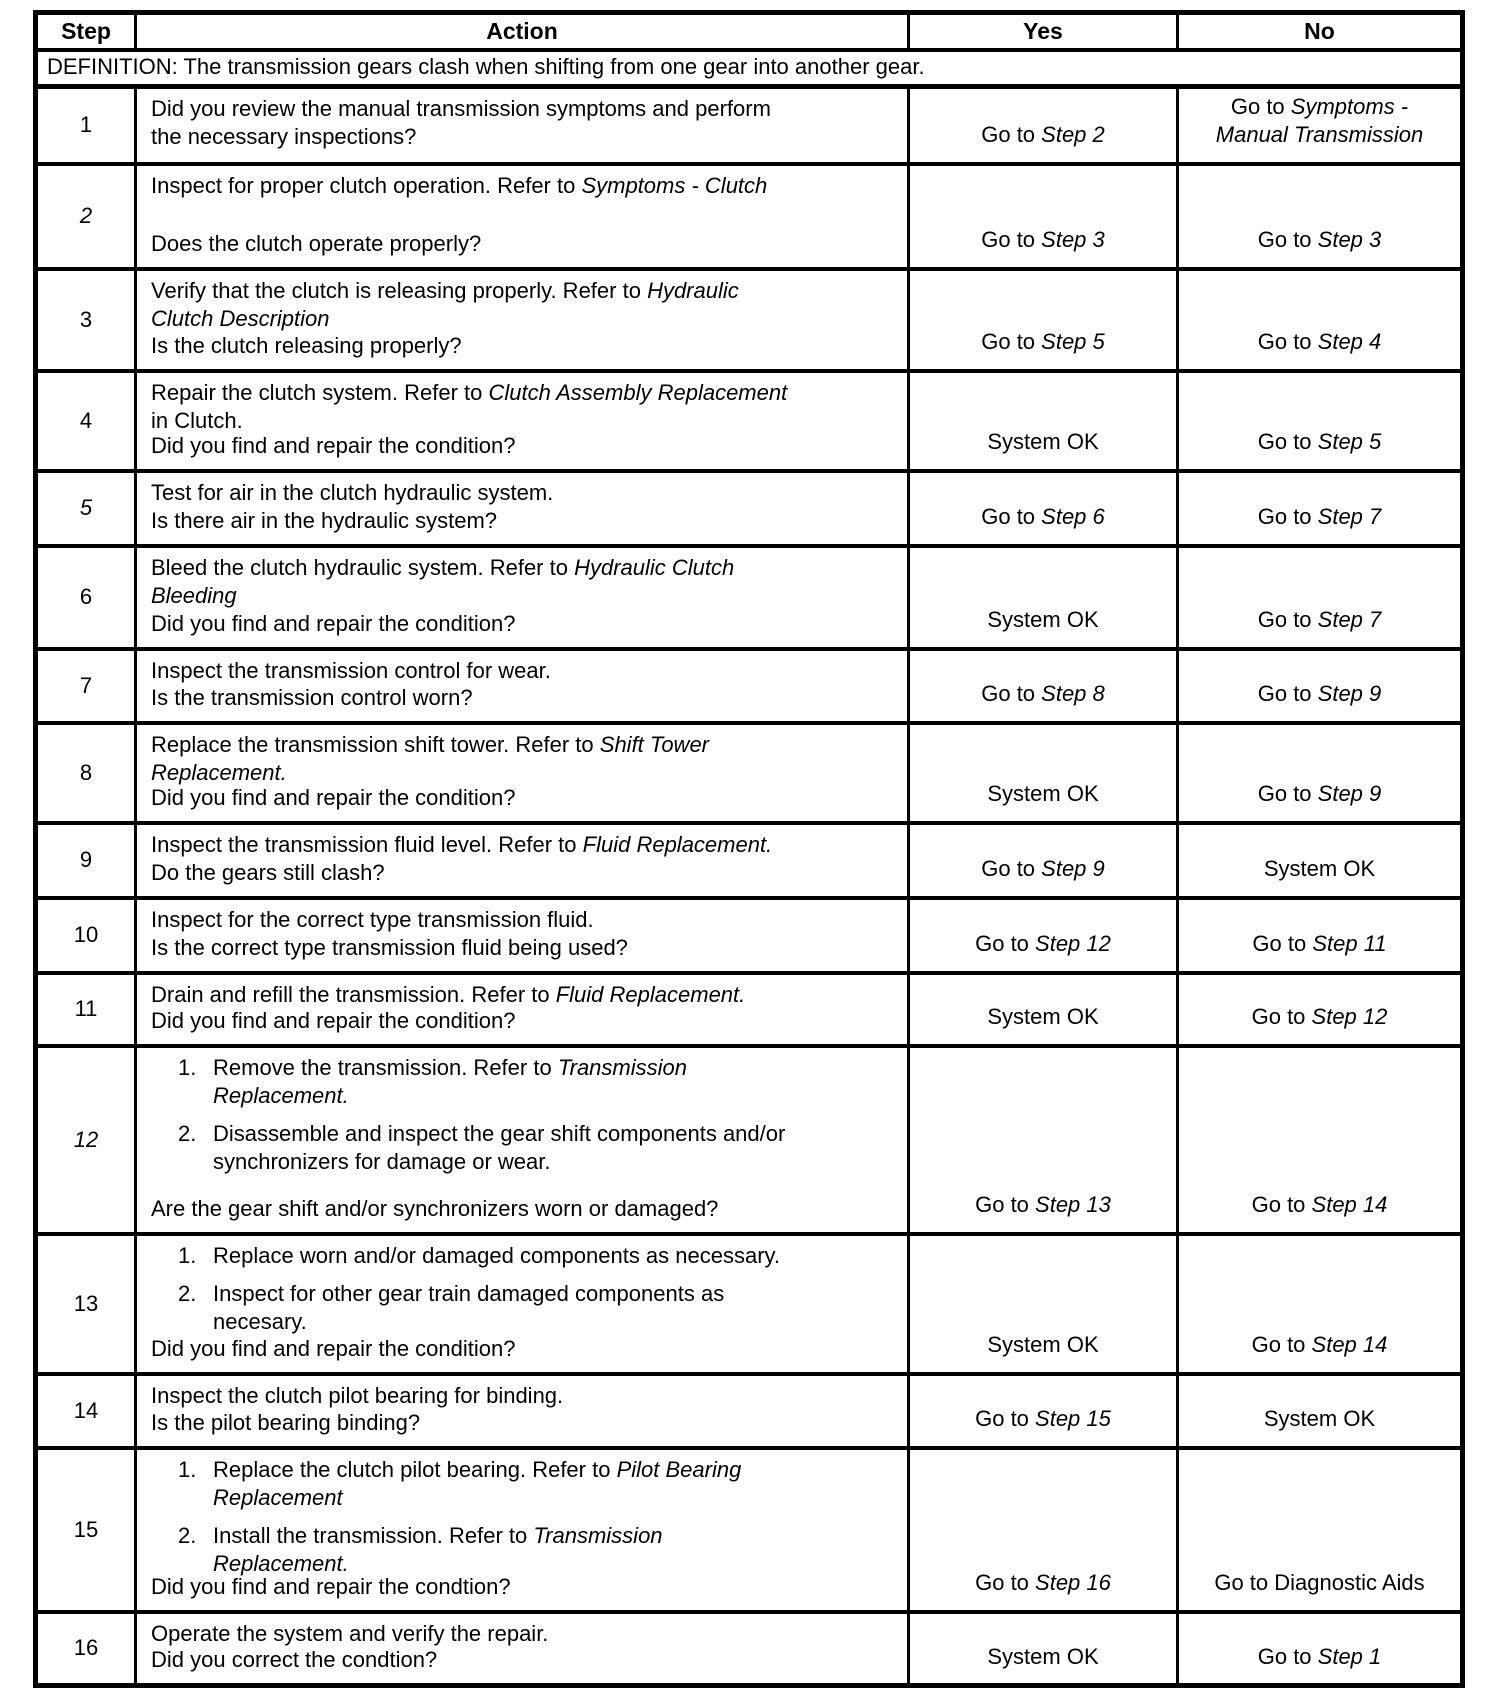 This screenshot has height=1688, width=1504. What do you see at coordinates (278, 1497) in the screenshot?
I see `italic-text: Replacement` at bounding box center [278, 1497].